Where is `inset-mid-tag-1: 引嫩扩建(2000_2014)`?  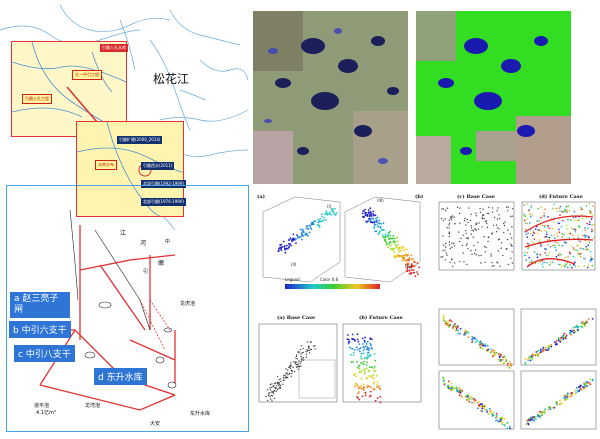
inset-mid-tag-1: 引嫩扩建(2000_2014) is located at coordinates (140, 140).